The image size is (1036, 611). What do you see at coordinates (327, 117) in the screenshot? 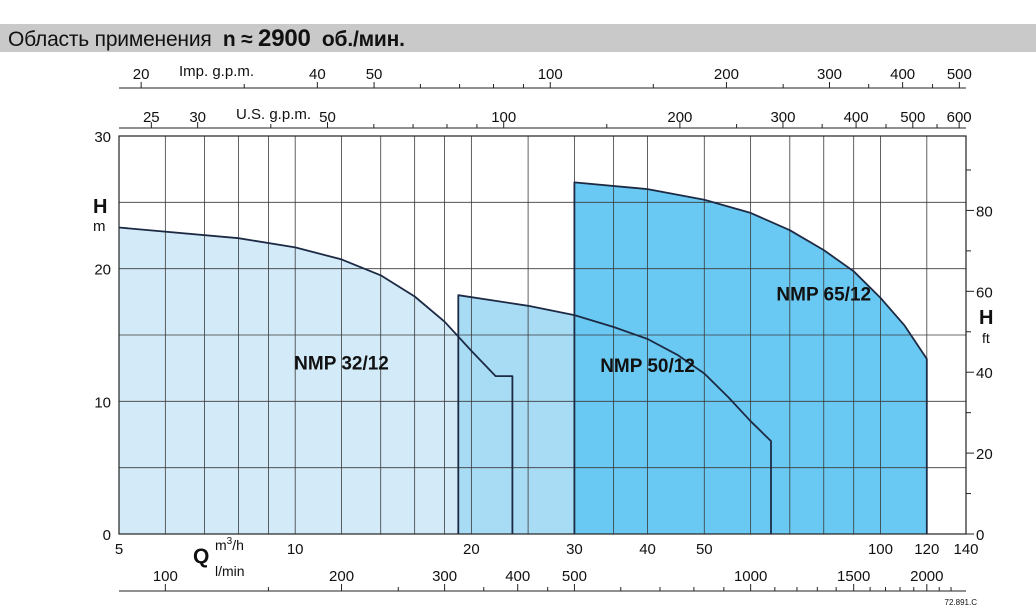
I see `us-gpm-tick-label: 50` at bounding box center [327, 117].